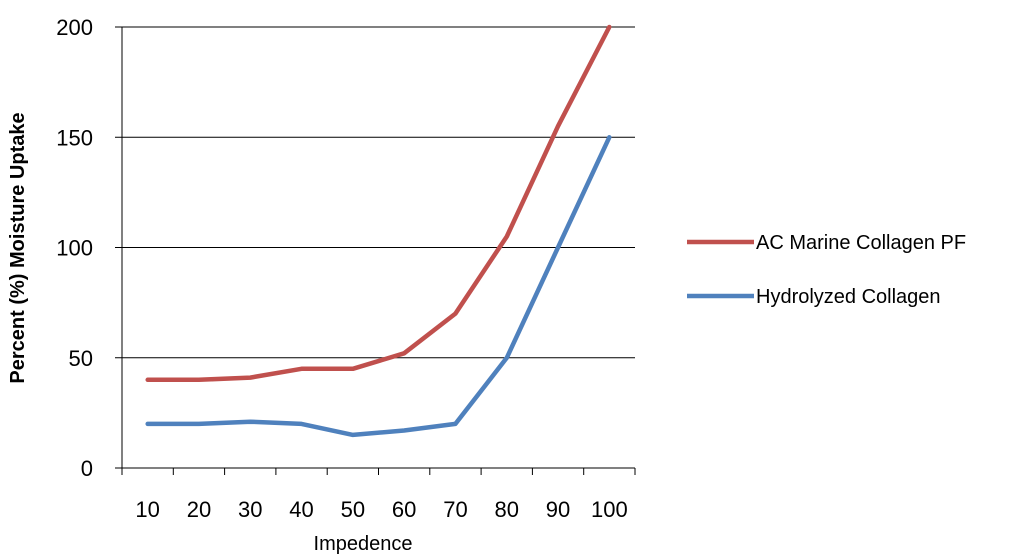 This screenshot has height=558, width=1014. Describe the element at coordinates (353, 509) in the screenshot. I see `x-tick-label: 50` at that location.